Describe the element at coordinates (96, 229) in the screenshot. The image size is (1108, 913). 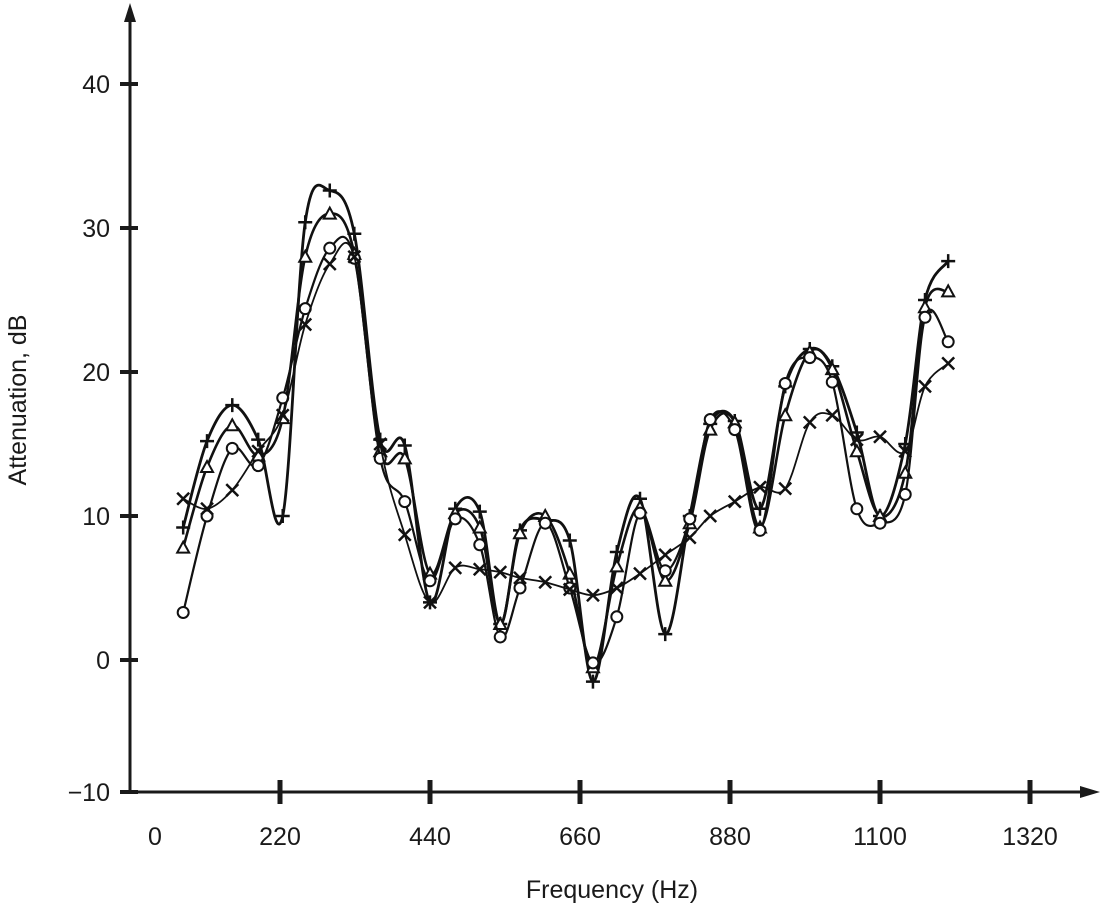
I see `y-tick-label: 30` at that location.